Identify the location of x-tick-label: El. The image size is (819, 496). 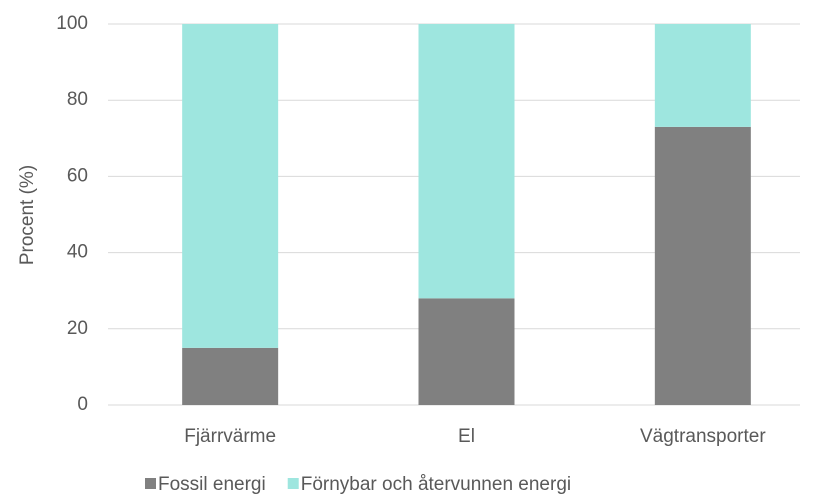
(466, 436).